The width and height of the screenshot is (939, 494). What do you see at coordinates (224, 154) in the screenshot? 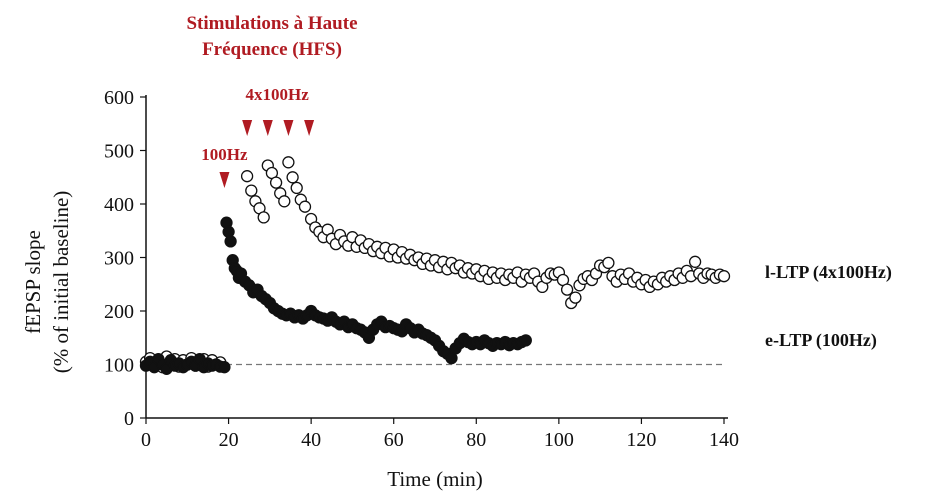
I see `stimulation-label: 100Hz` at bounding box center [224, 154].